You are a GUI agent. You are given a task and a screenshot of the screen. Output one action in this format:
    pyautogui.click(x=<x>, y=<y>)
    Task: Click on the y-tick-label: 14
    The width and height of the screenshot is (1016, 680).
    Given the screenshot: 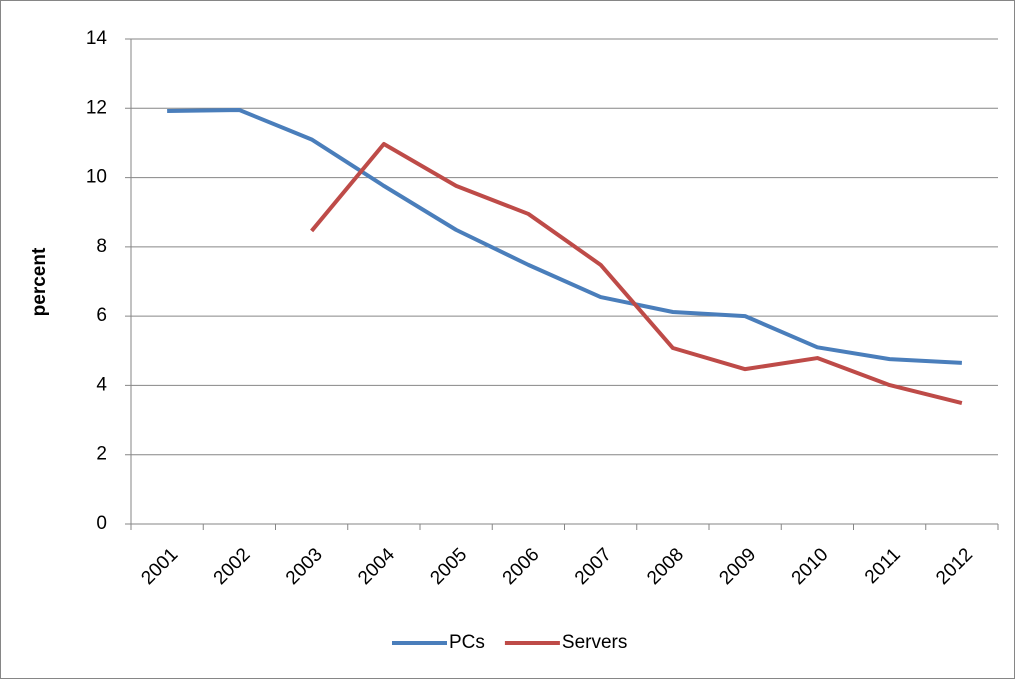 What is the action you would take?
    pyautogui.click(x=97, y=38)
    